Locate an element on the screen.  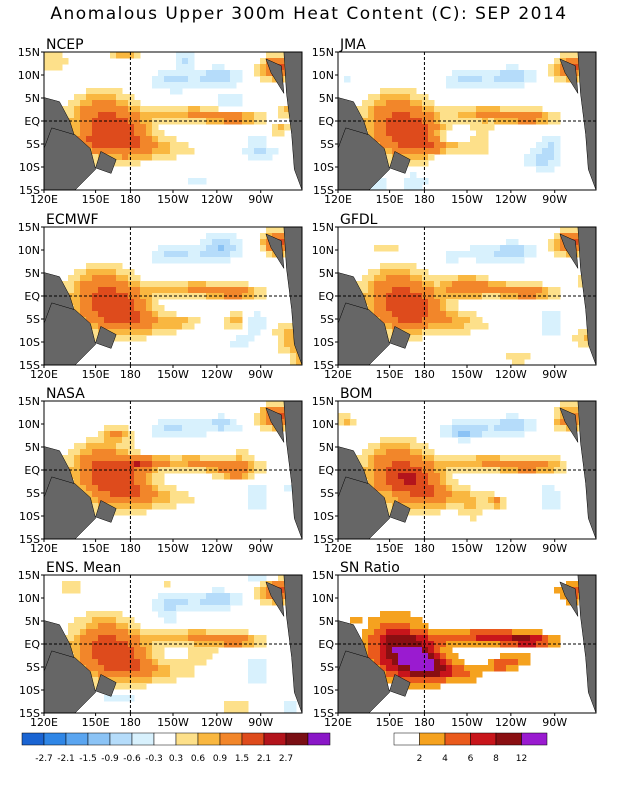
anomaly-scale-label: -0.9 is located at coordinates (110, 759).